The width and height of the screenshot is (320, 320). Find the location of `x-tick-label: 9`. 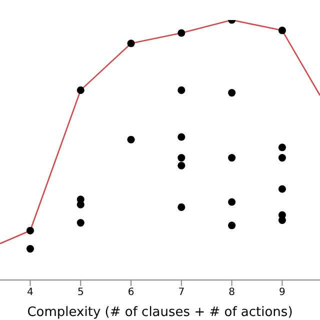

x-tick-label: 9 is located at coordinates (282, 292).